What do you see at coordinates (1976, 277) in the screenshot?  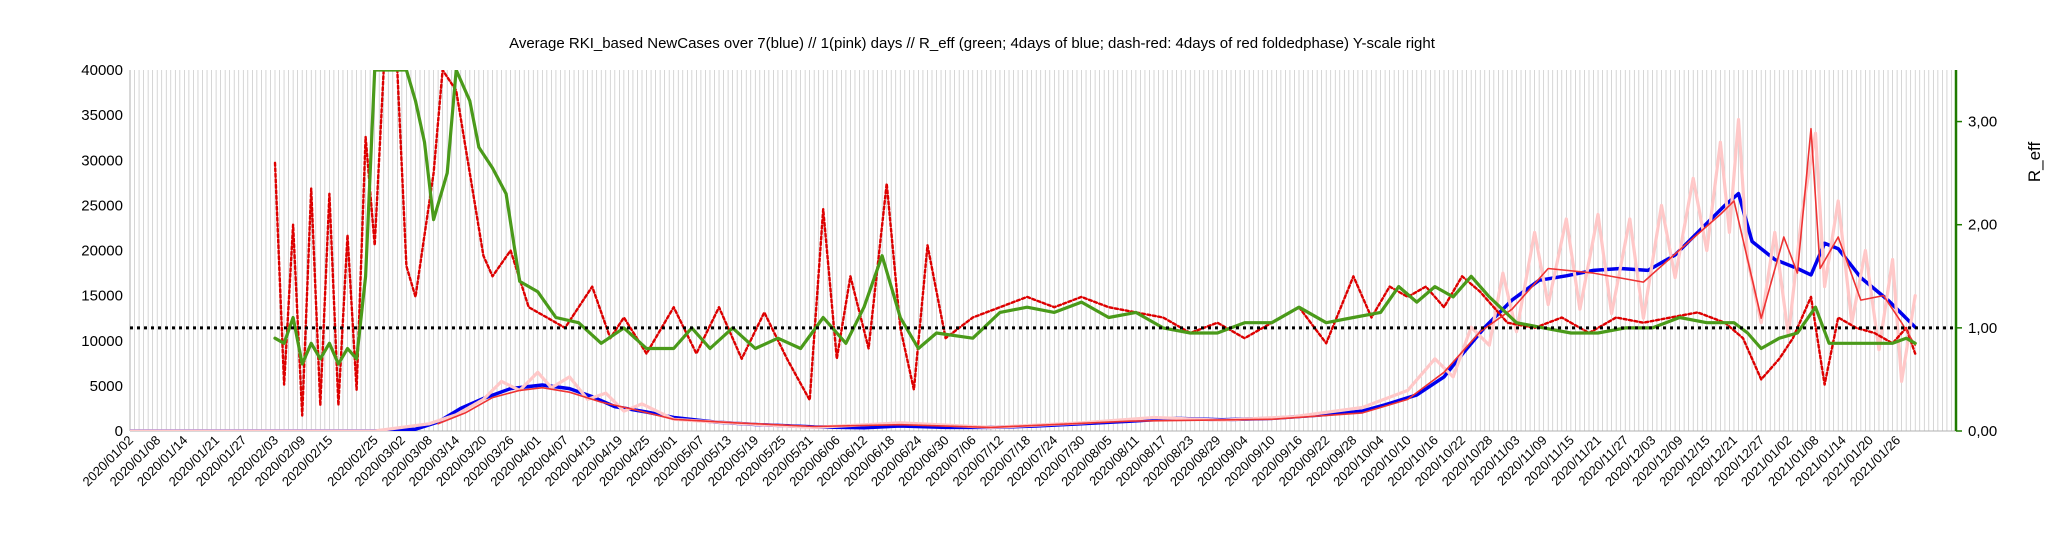 I see `right-axis-ticks: 0,00 1,00 2,00 3,00` at bounding box center [1976, 277].